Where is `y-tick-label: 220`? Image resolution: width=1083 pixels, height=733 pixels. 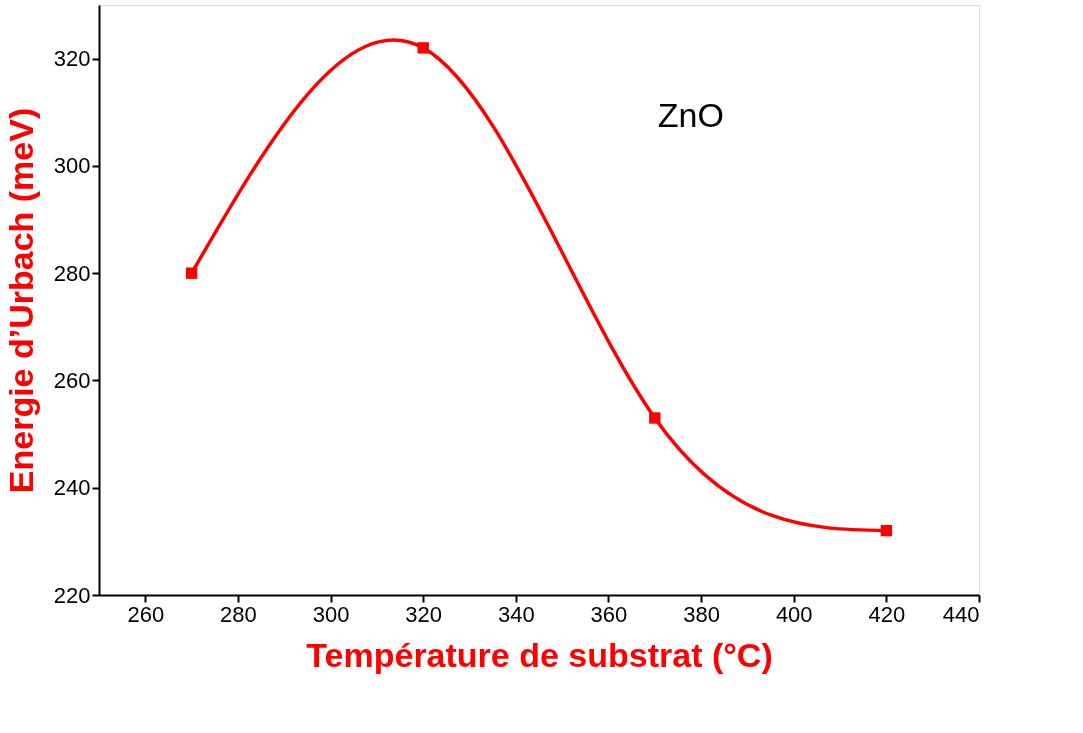 y-tick-label: 220 is located at coordinates (72, 595).